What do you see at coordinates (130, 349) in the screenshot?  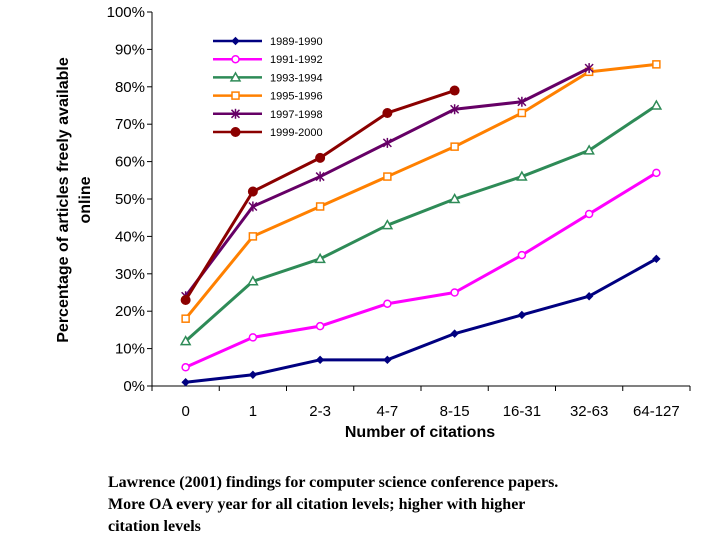 I see `y-tick-label: 10%` at bounding box center [130, 349].